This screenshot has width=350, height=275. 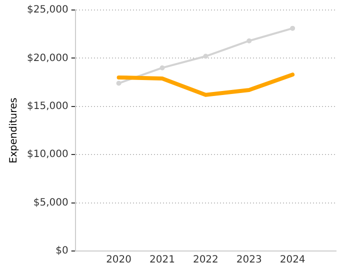 What do you see at coordinates (162, 260) in the screenshot?
I see `x-tick-label: 2021` at bounding box center [162, 260].